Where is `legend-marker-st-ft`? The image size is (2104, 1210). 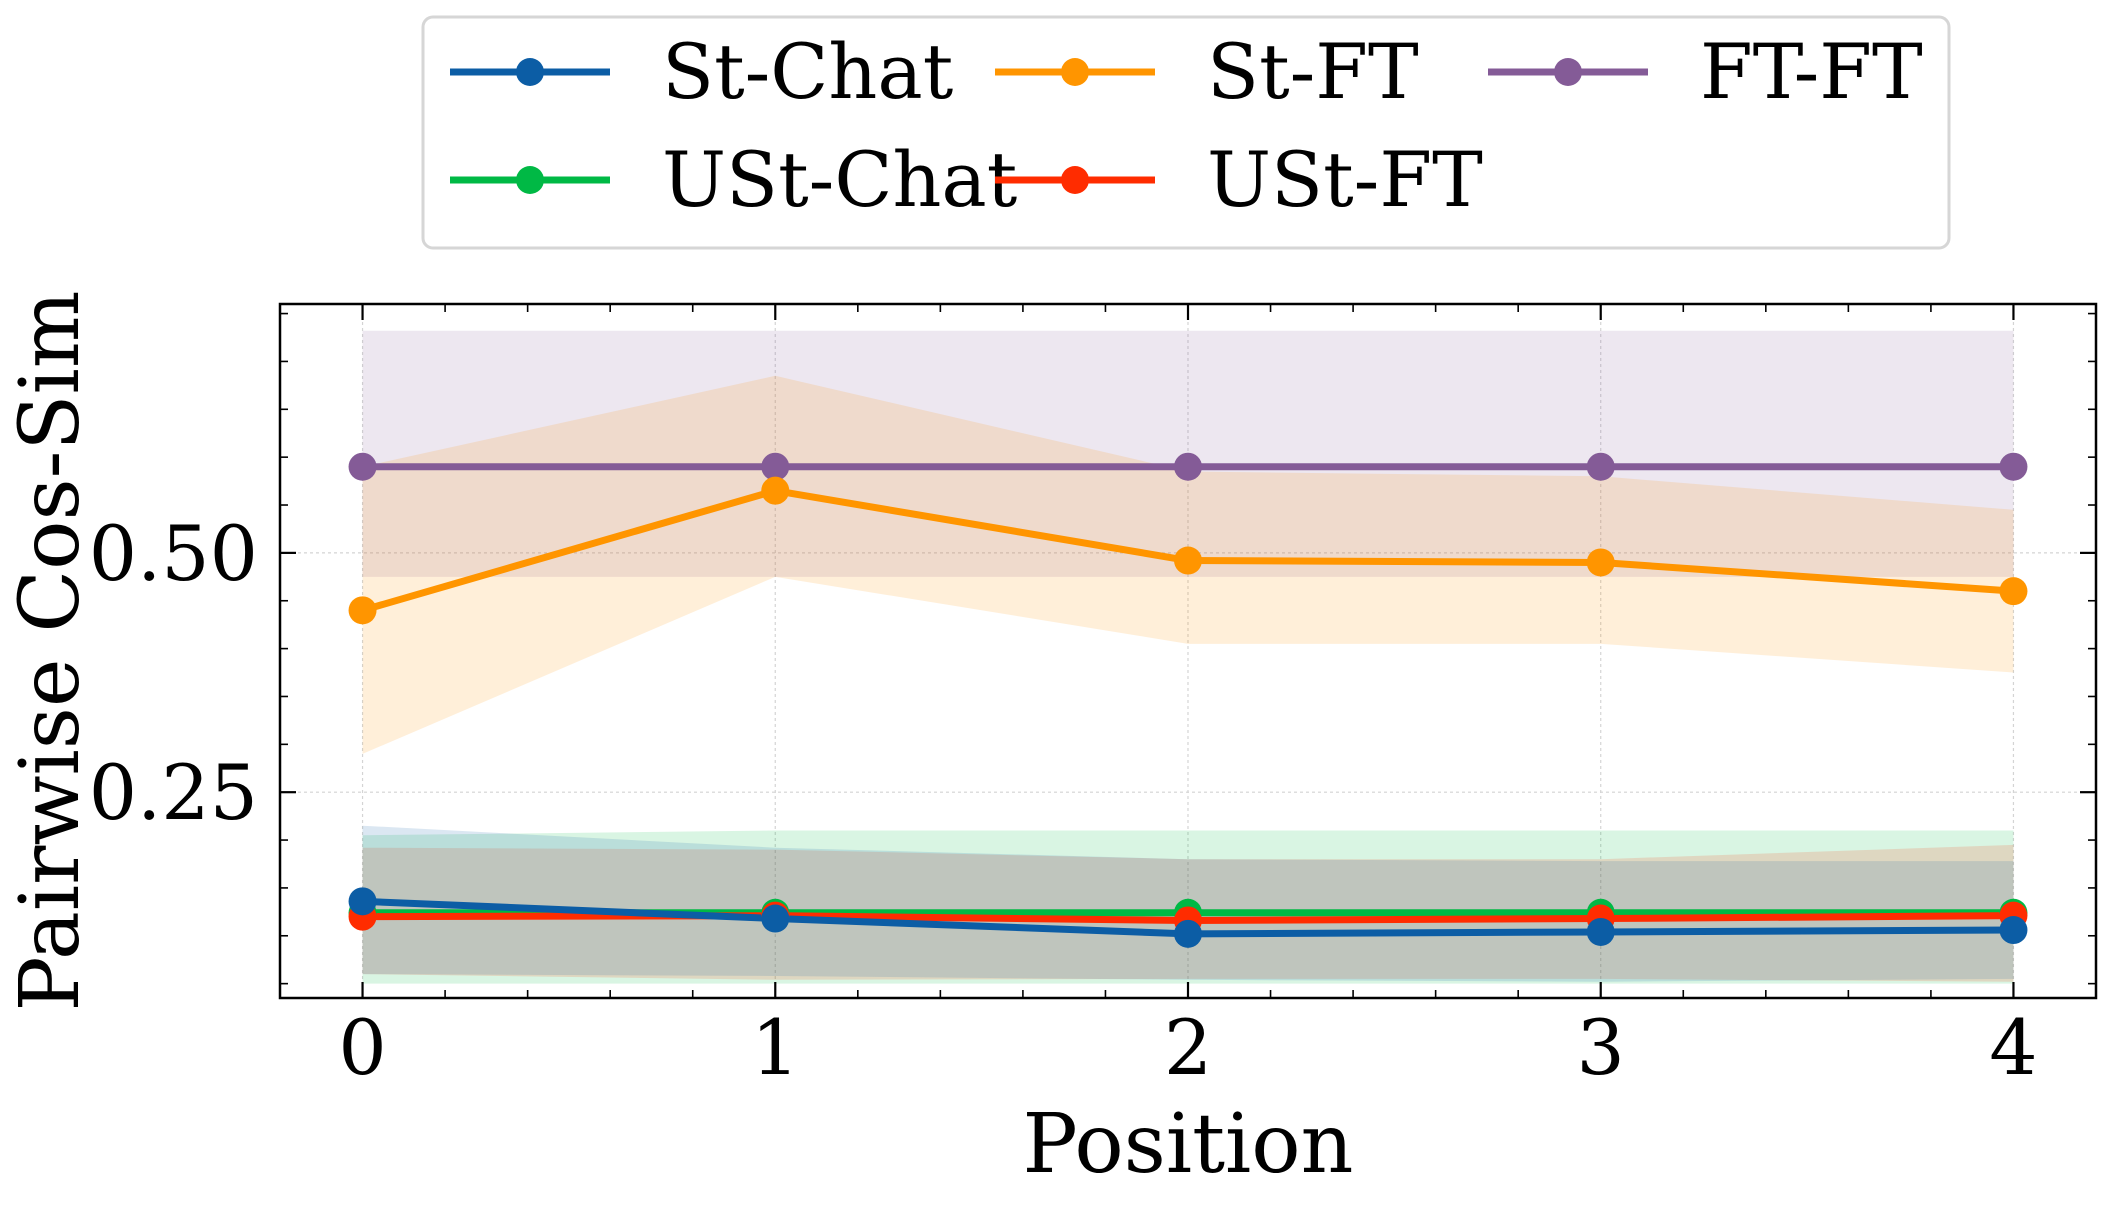
legend-marker-st-ft is located at coordinates (1075, 72).